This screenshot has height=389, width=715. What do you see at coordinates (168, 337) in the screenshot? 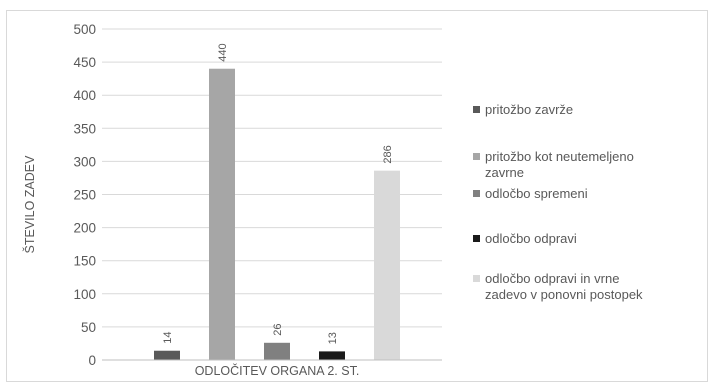
I see `data-label: 14` at bounding box center [168, 337].